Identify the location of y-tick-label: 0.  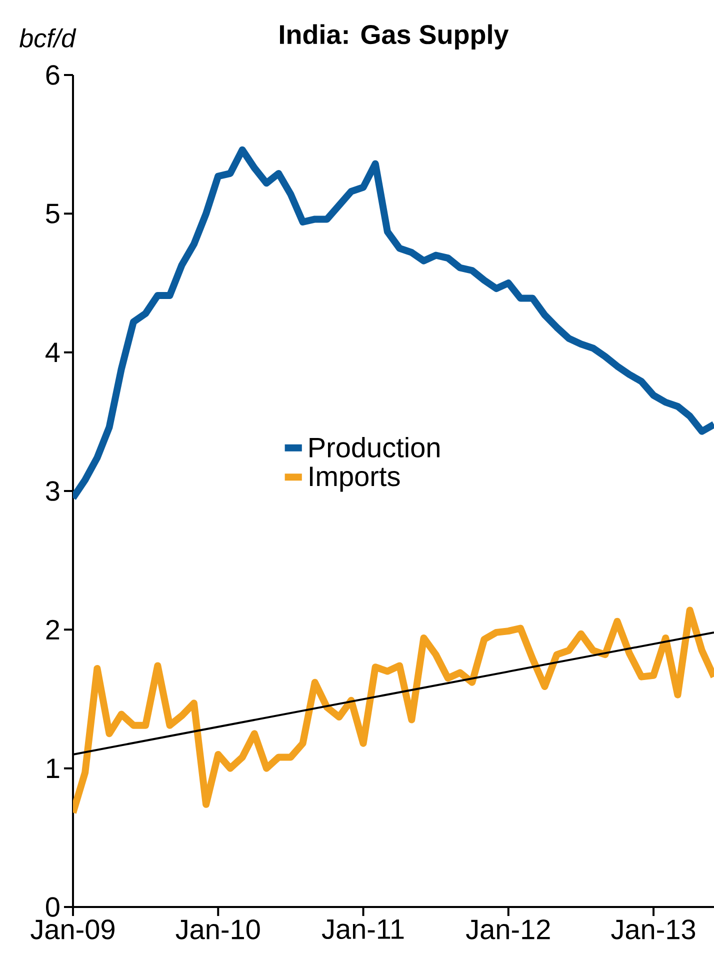
(53, 907).